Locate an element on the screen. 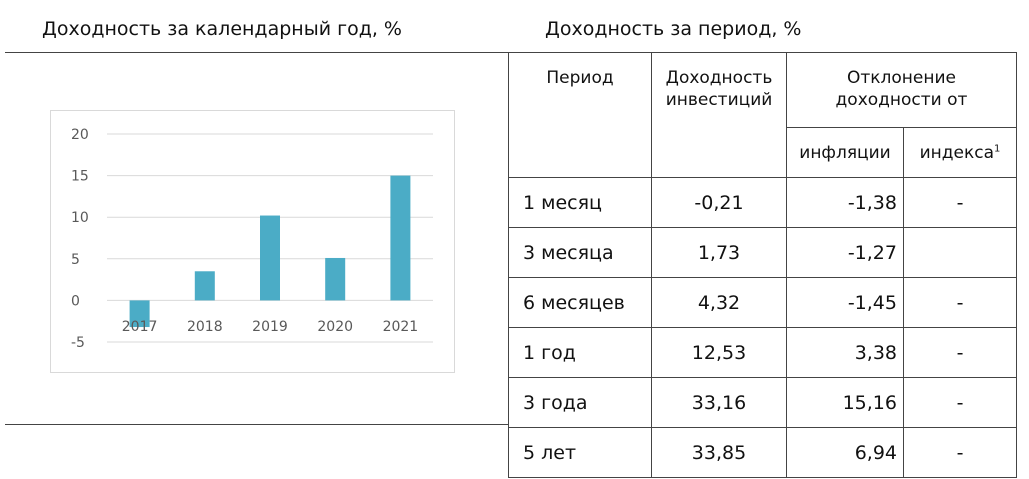 The image size is (1029, 479). cell-return: 33,85 is located at coordinates (719, 452).